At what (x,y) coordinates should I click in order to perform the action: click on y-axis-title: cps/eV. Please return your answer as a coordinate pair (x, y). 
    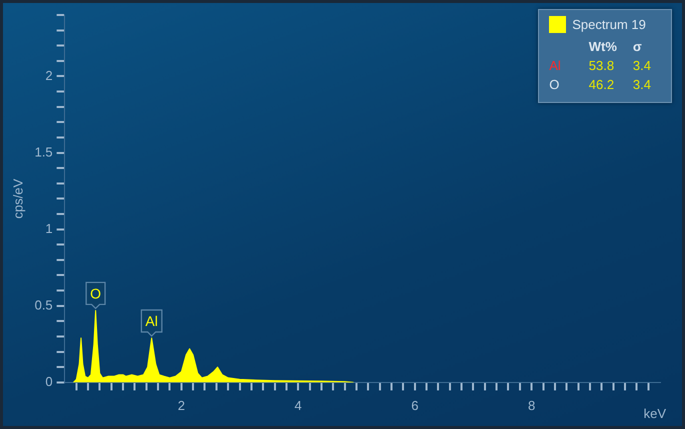
    Looking at the image, I should click on (18, 198).